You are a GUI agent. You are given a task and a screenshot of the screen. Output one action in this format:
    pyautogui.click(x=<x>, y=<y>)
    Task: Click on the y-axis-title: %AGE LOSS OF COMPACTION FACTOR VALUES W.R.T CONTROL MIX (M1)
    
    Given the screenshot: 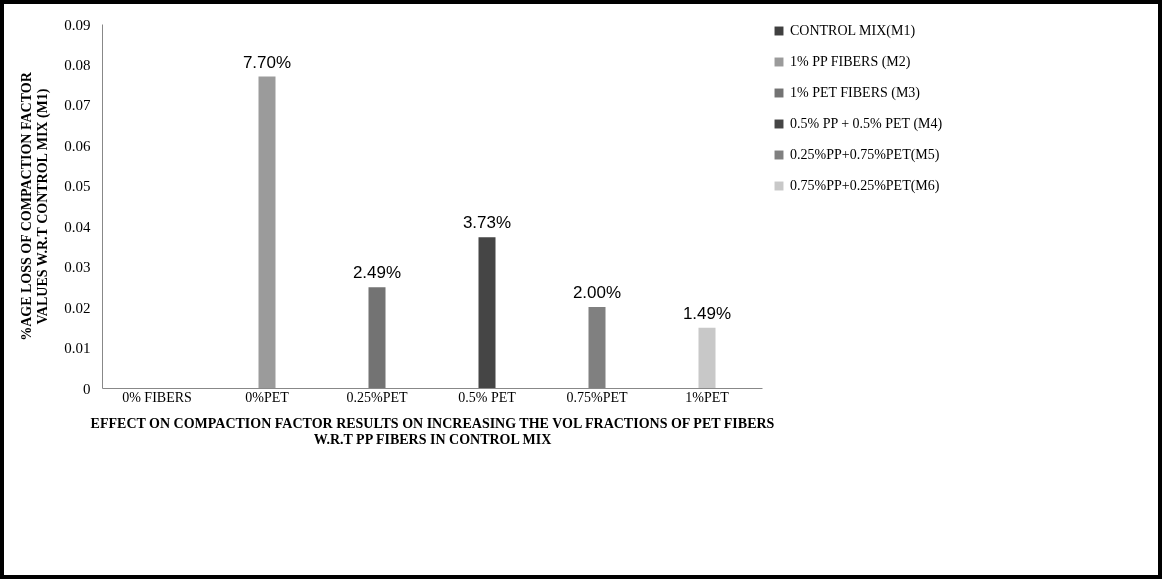 What is the action you would take?
    pyautogui.click(x=35, y=206)
    